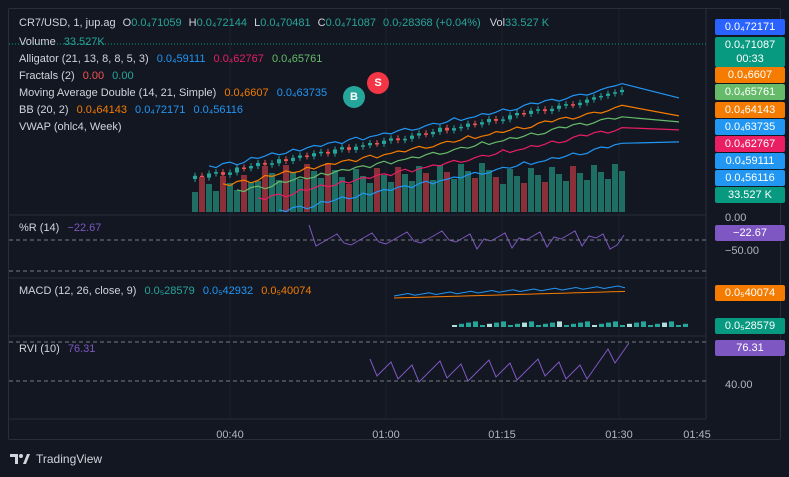 The height and width of the screenshot is (477, 789). What do you see at coordinates (742, 251) in the screenshot?
I see `wr-scale-bottom: −50.00` at bounding box center [742, 251].